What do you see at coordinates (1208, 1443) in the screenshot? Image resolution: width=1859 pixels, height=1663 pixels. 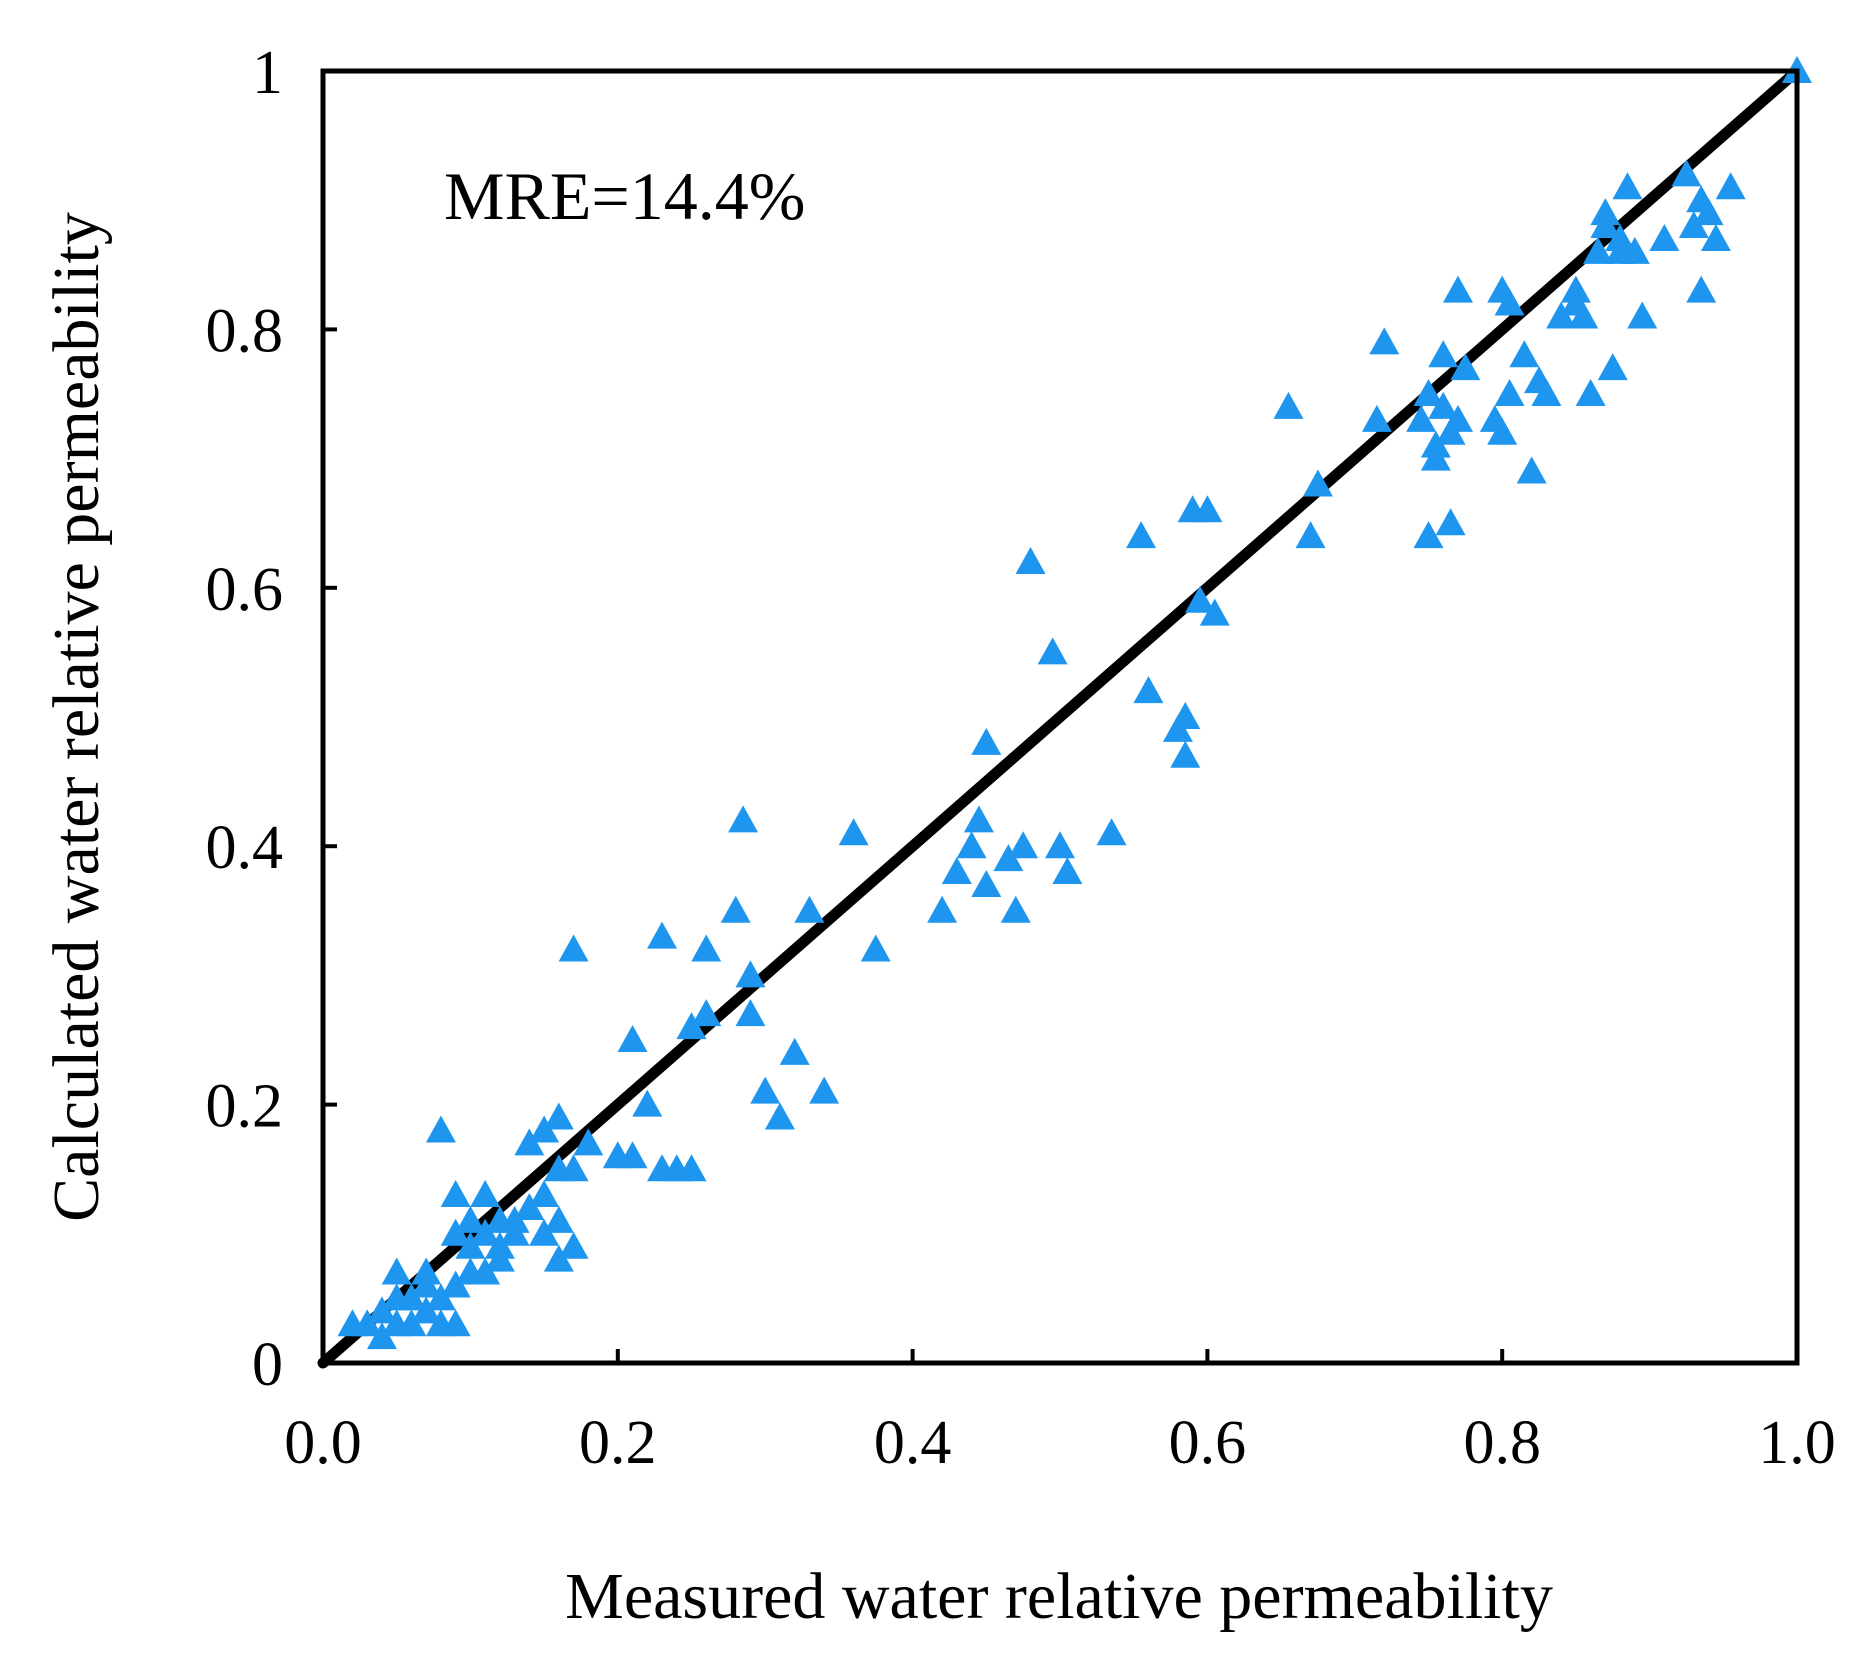 I see `x-tick-label: 0.6` at bounding box center [1208, 1443].